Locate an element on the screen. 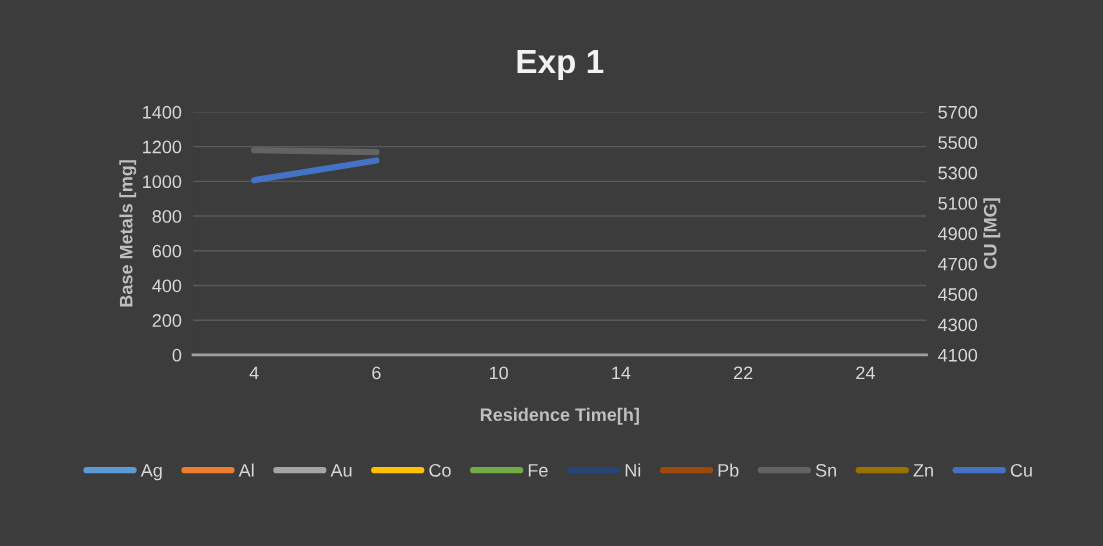  x-tick-label: 10 is located at coordinates (498, 373).